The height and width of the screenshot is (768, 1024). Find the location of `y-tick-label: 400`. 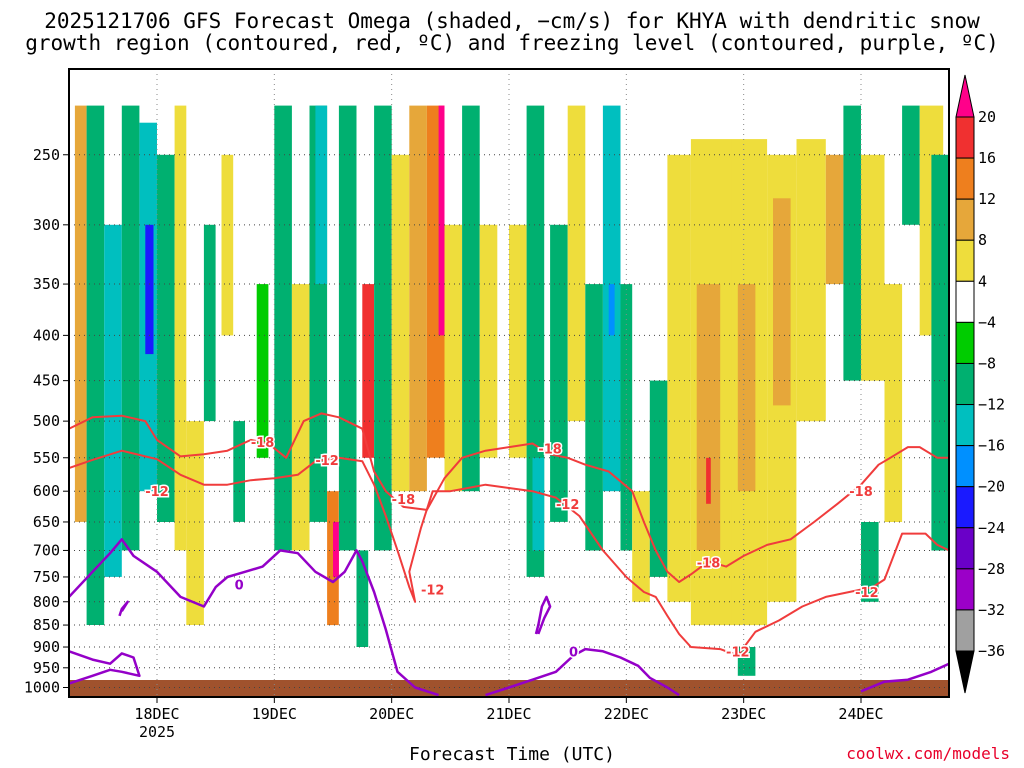

y-tick-label: 400 is located at coordinates (46, 335).